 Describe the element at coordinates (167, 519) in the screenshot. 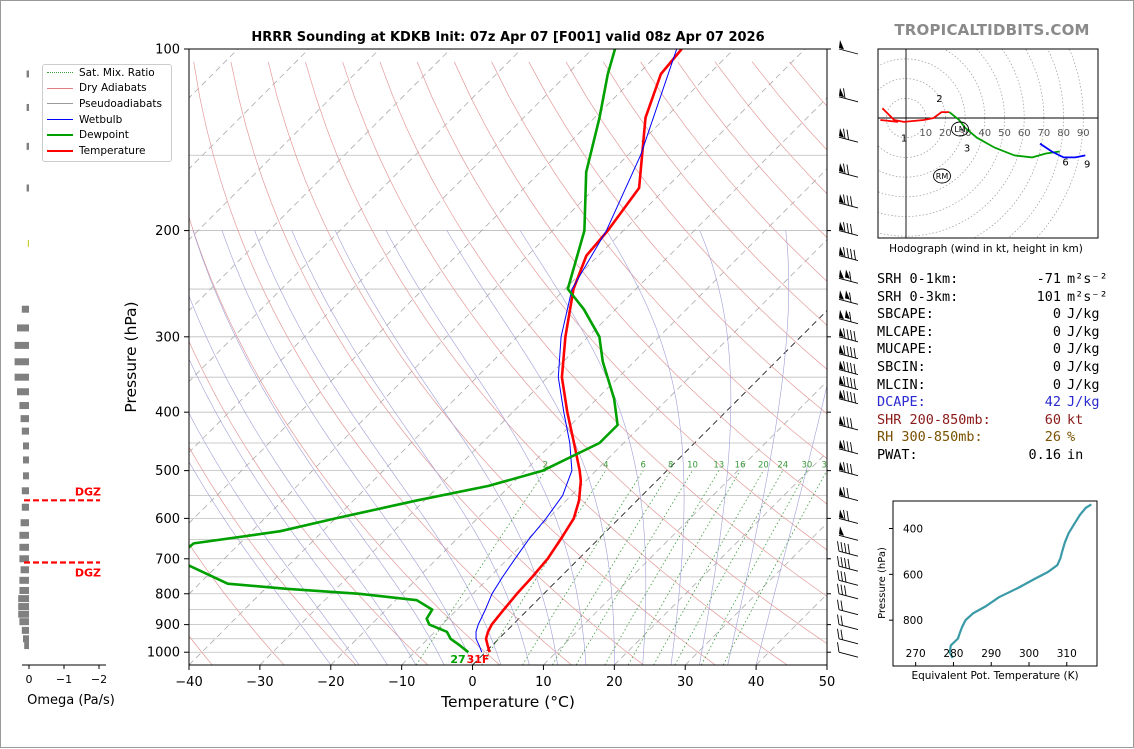

I see `y-tick-label: 600` at that location.